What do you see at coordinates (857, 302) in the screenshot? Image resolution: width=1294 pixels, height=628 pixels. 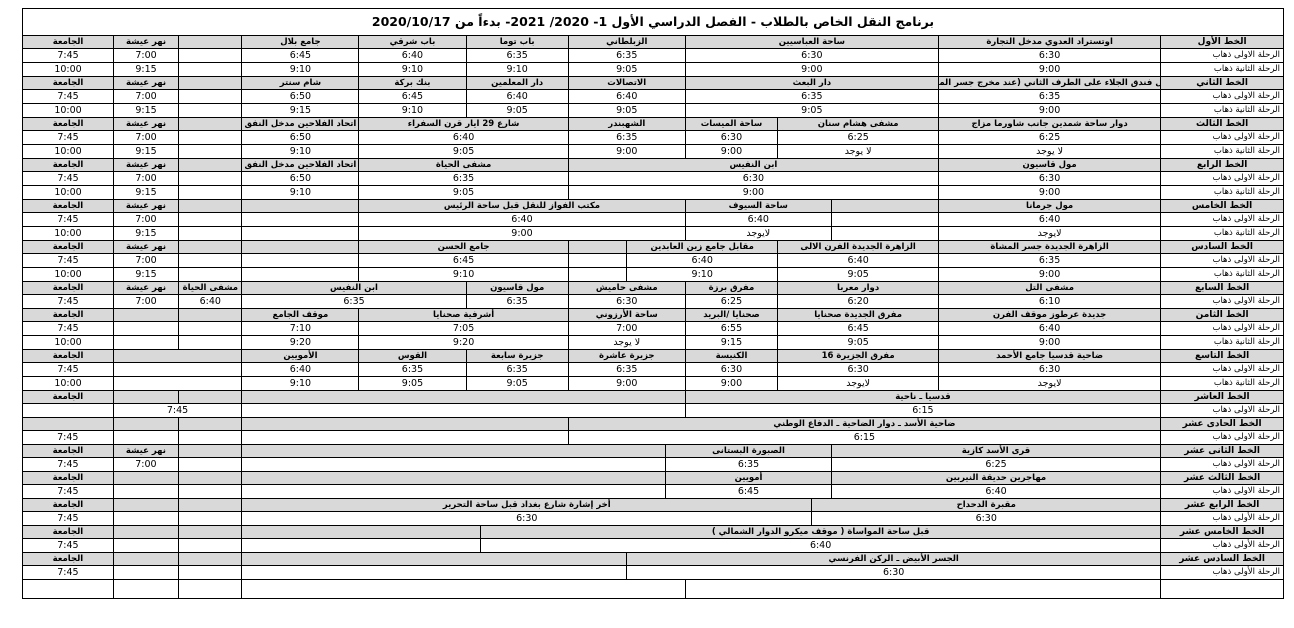 I see `time-cell: 6:20` at bounding box center [857, 302].